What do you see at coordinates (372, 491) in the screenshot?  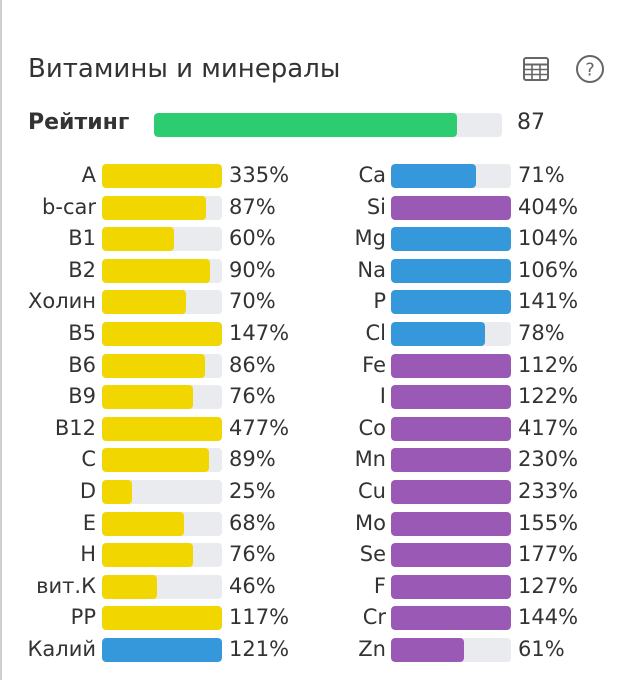 I see `nutrient-name: Cu` at bounding box center [372, 491].